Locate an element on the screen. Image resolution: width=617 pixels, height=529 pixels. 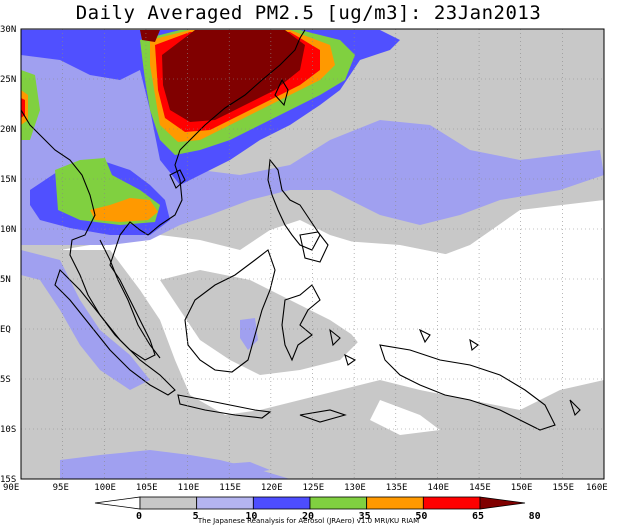
map-title: Daily Averaged PM2.5 [ug/m3]: 23Jan2013 is located at coordinates (308, 13).